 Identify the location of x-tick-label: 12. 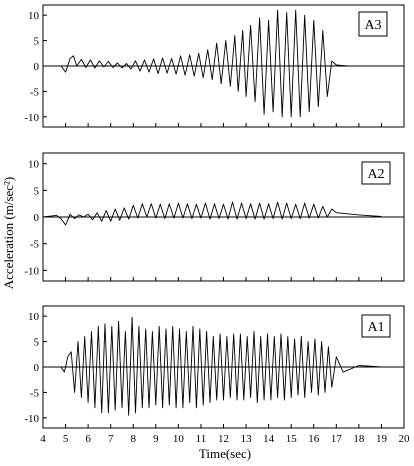
(223, 439).